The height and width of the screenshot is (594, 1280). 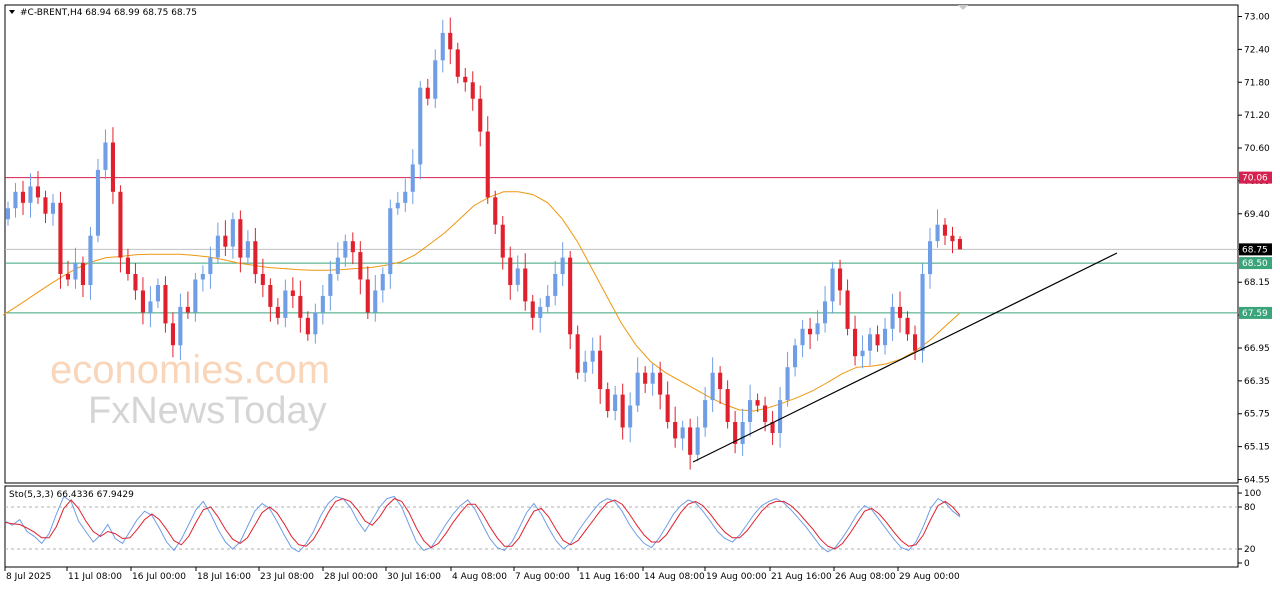 I want to click on time-tick-label: 16 Jul 00:00, so click(x=159, y=577).